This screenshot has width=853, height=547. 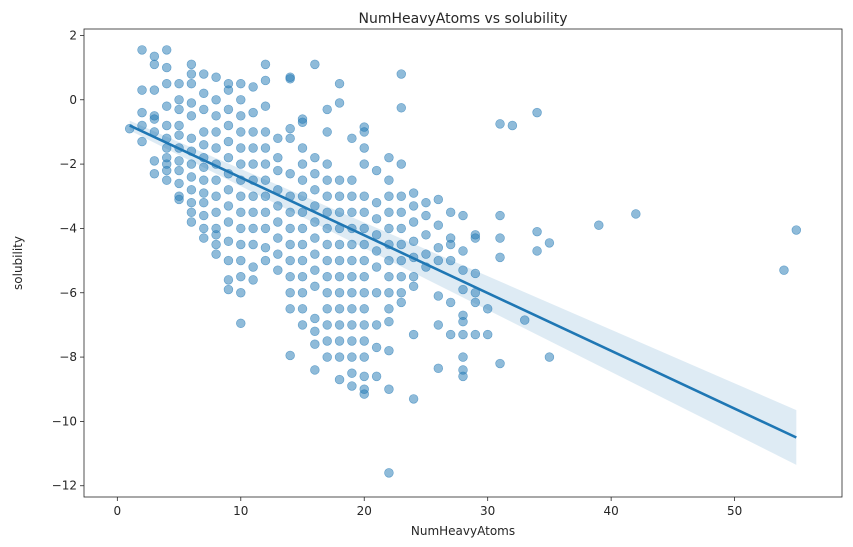 I want to click on x-tick-label: 0, so click(x=118, y=511).